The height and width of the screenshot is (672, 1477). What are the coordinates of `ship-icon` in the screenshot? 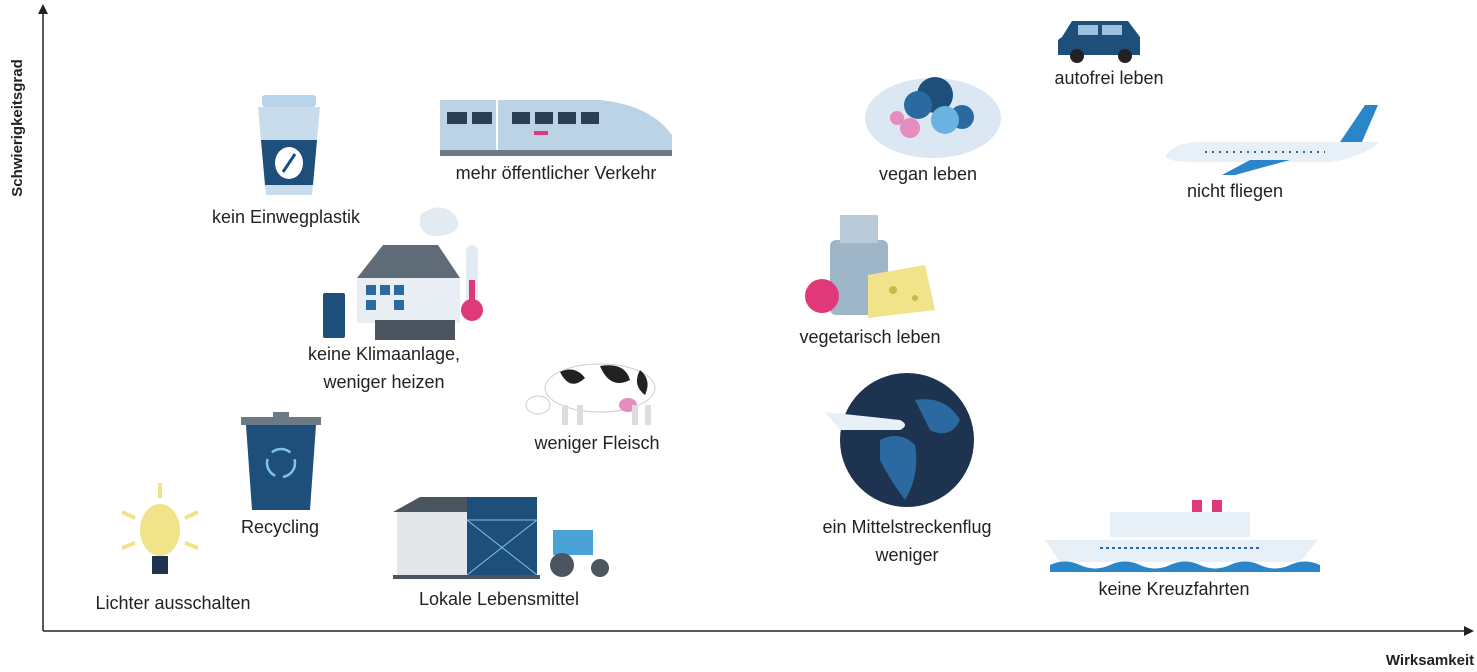 It's located at (1182, 536).